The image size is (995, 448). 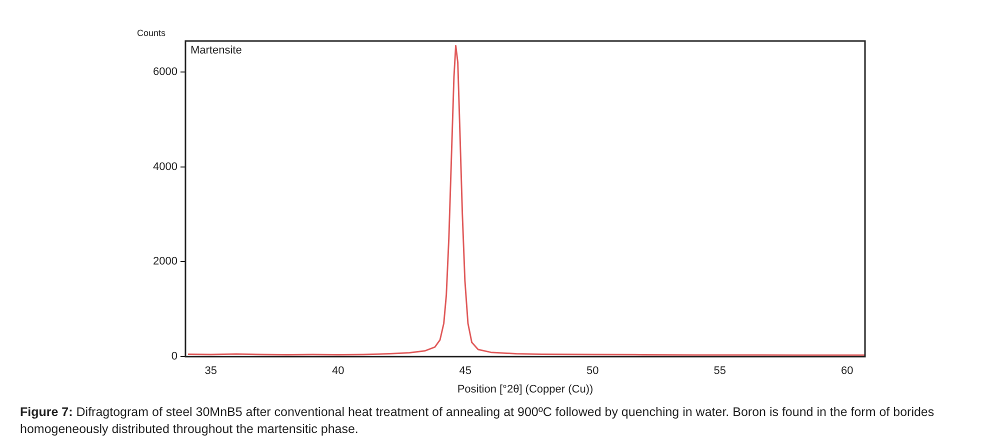 I want to click on y-tick-label: 0, so click(x=174, y=356).